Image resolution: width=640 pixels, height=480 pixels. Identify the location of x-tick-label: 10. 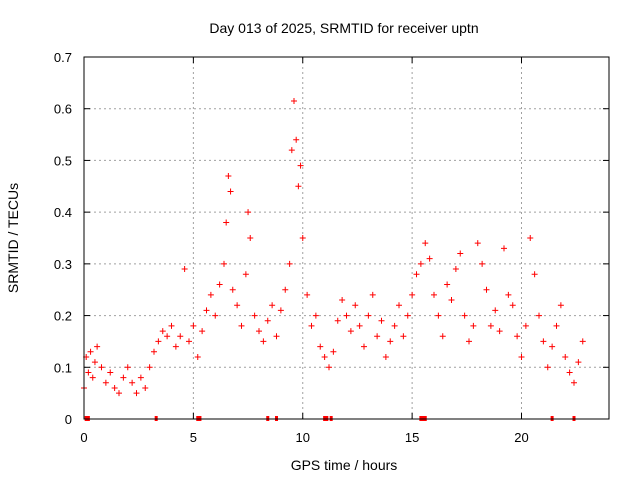
(303, 437).